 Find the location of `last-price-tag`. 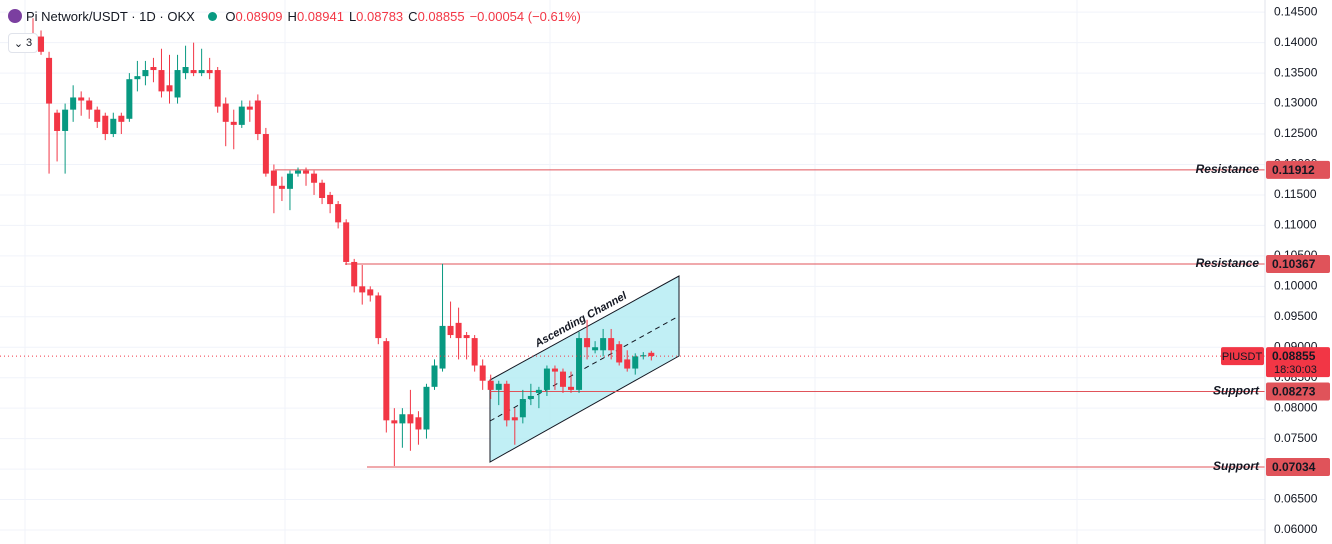

last-price-tag is located at coordinates (1298, 362).